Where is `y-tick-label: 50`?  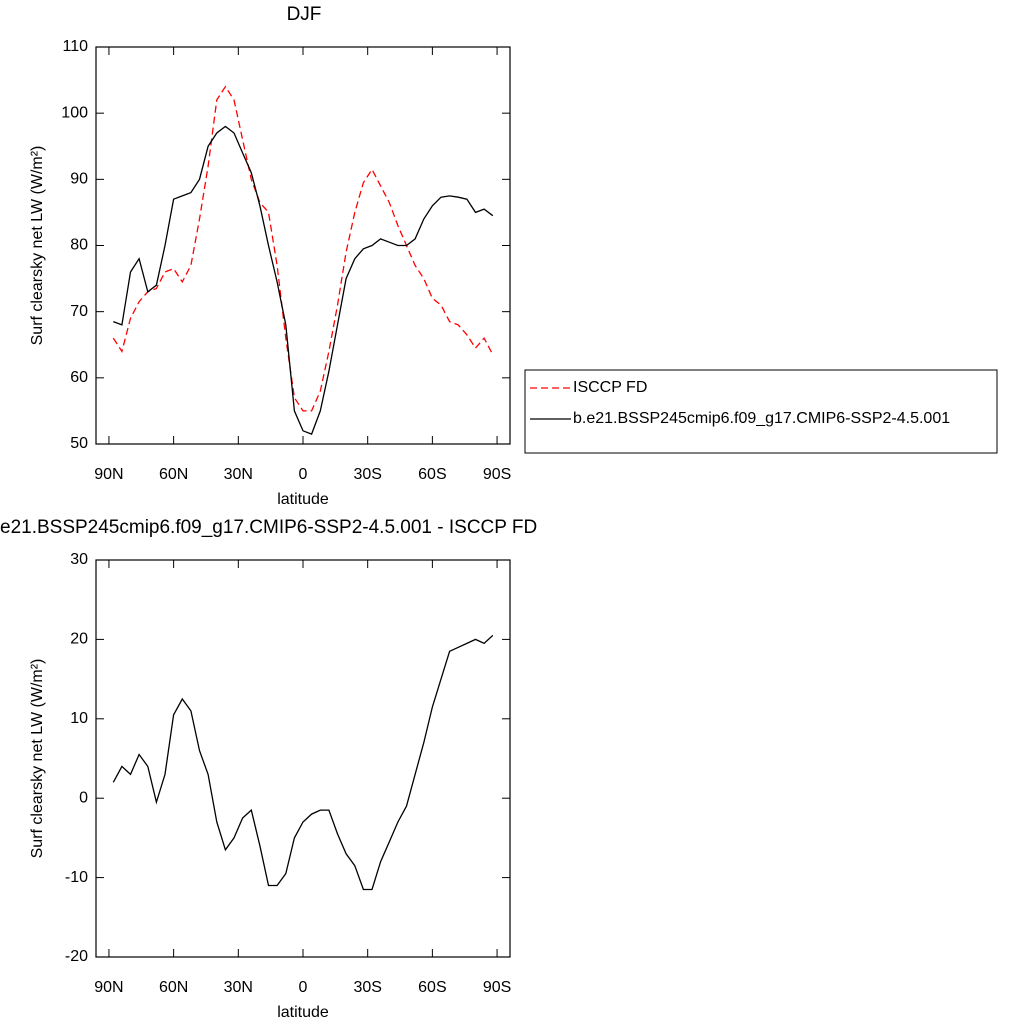 y-tick-label: 50 is located at coordinates (79, 443).